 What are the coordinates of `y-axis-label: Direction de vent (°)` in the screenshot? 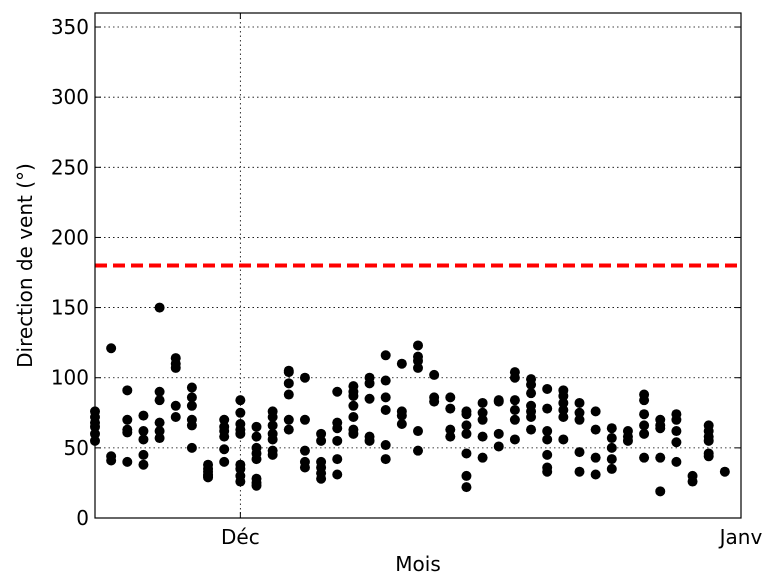 It's located at (25, 265).